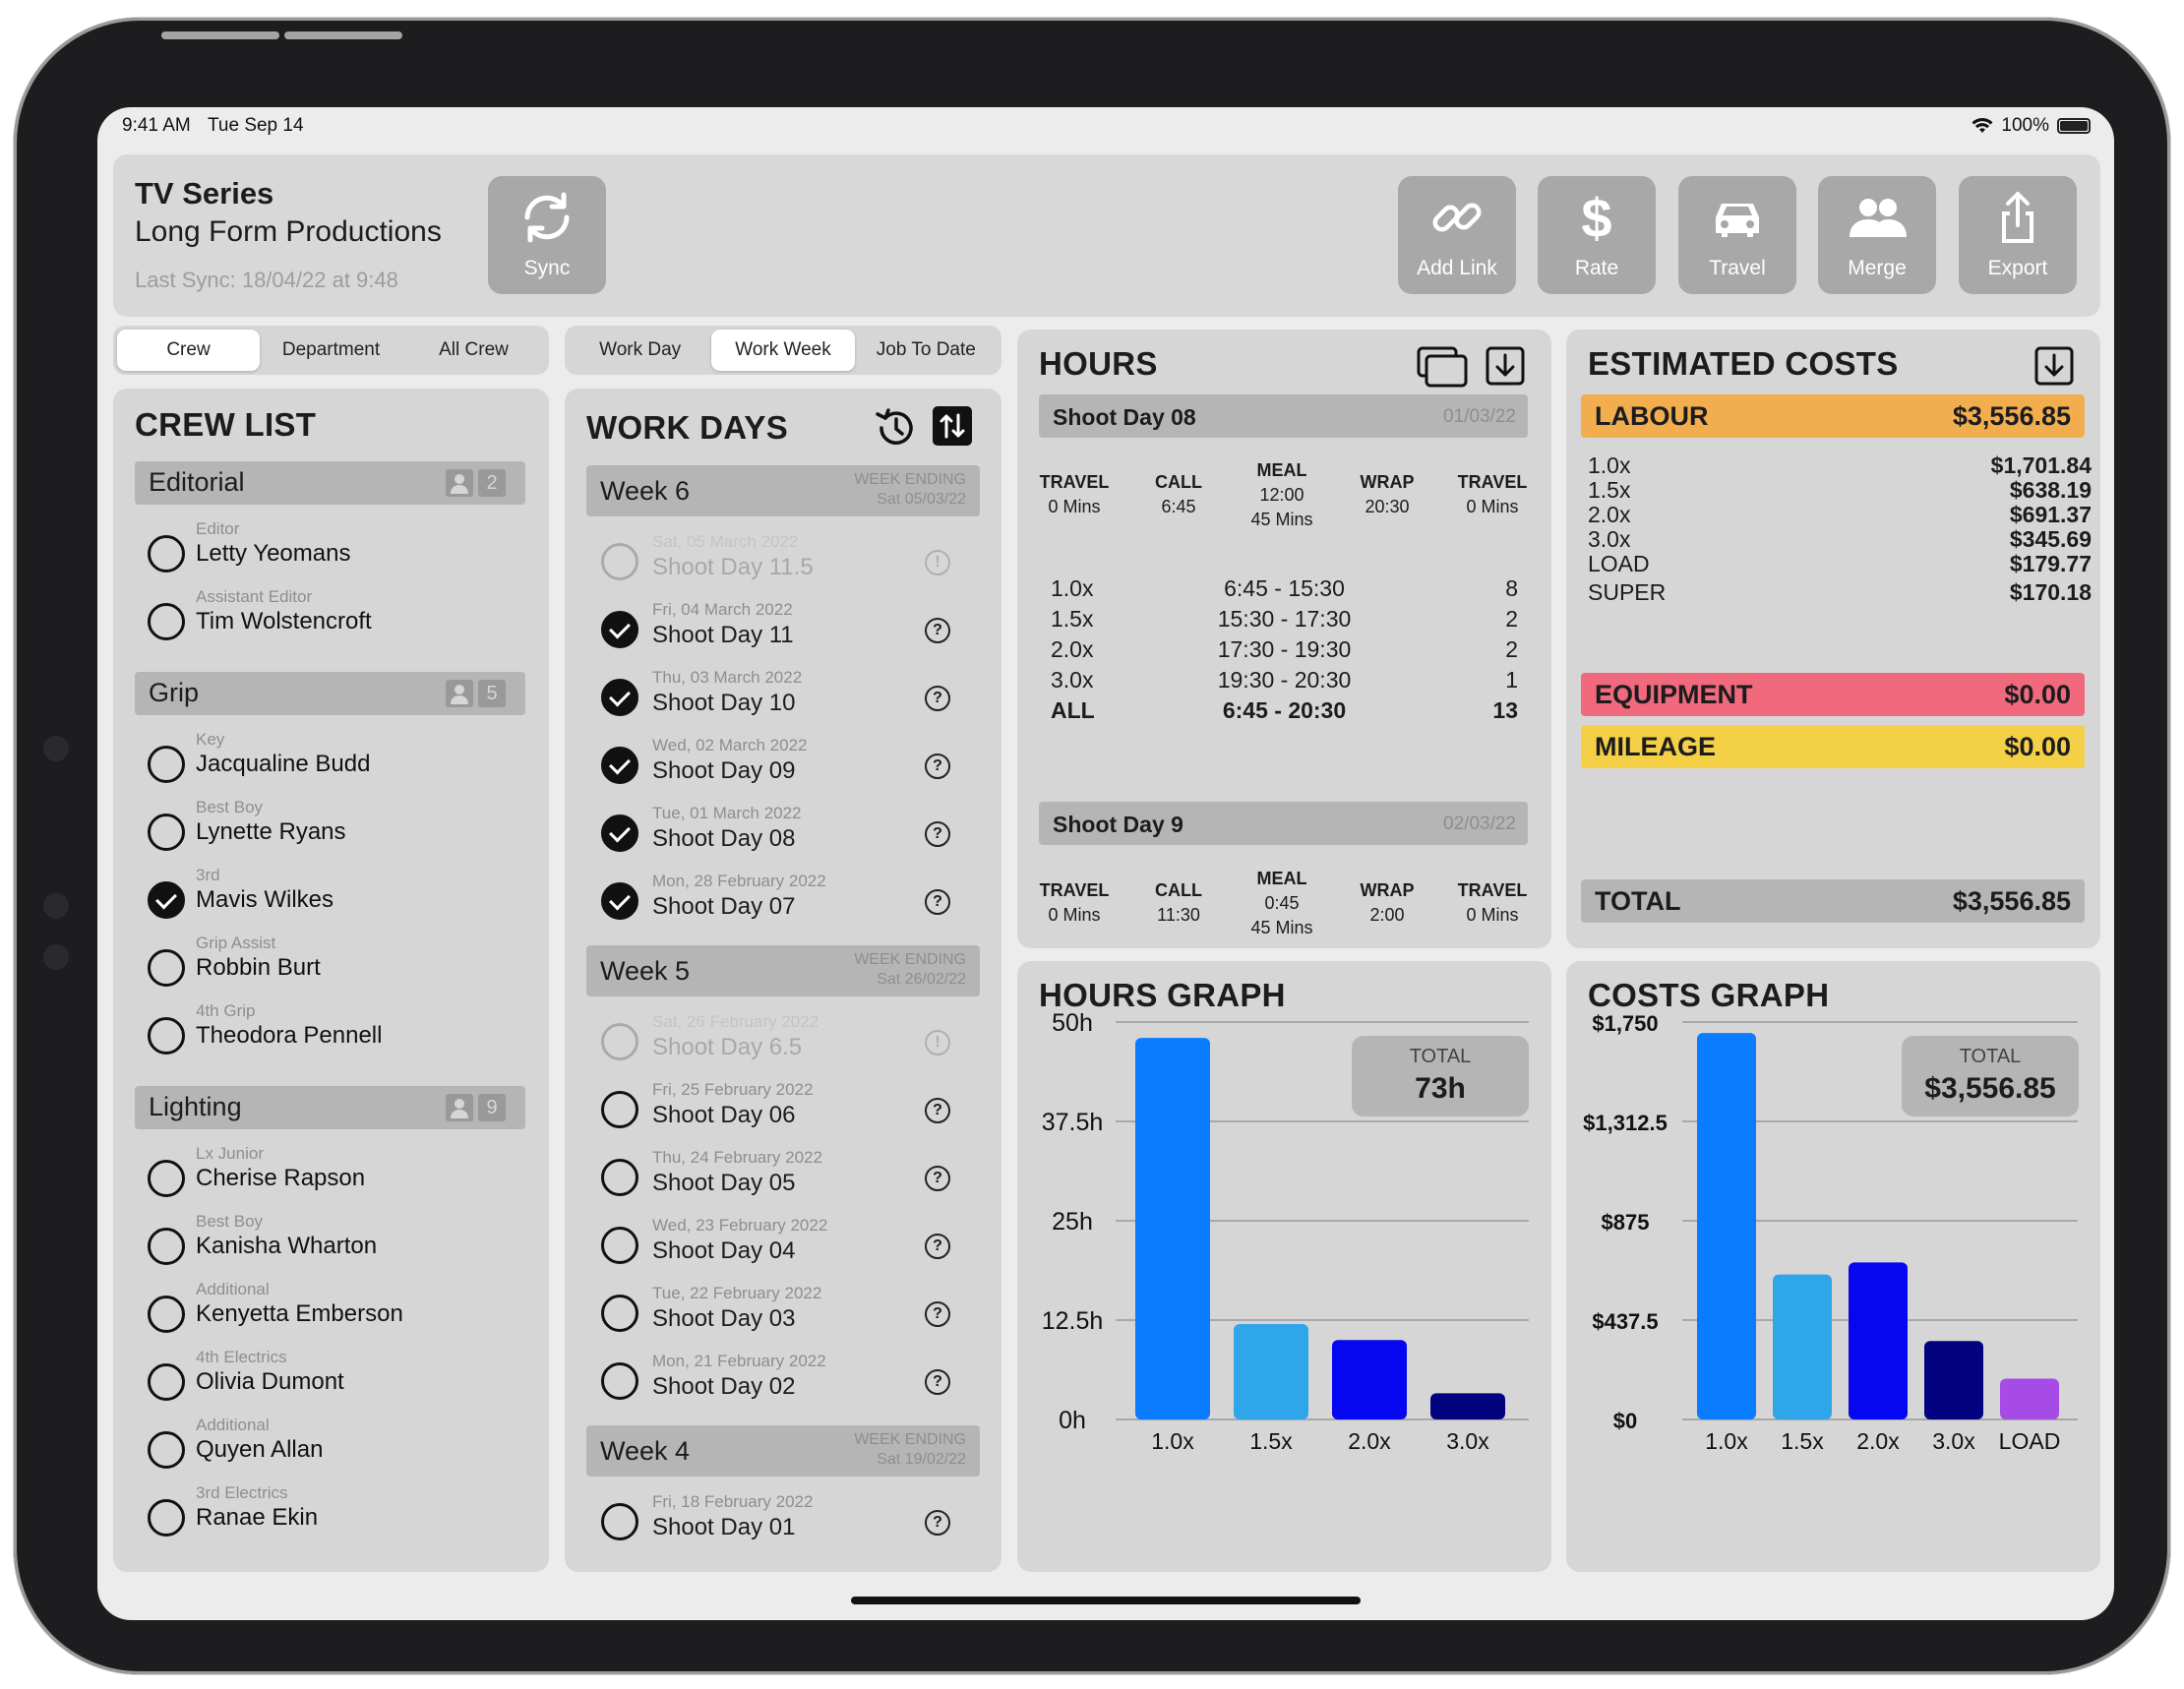  Describe the element at coordinates (1442, 367) in the screenshot. I see `copy-icon` at that location.